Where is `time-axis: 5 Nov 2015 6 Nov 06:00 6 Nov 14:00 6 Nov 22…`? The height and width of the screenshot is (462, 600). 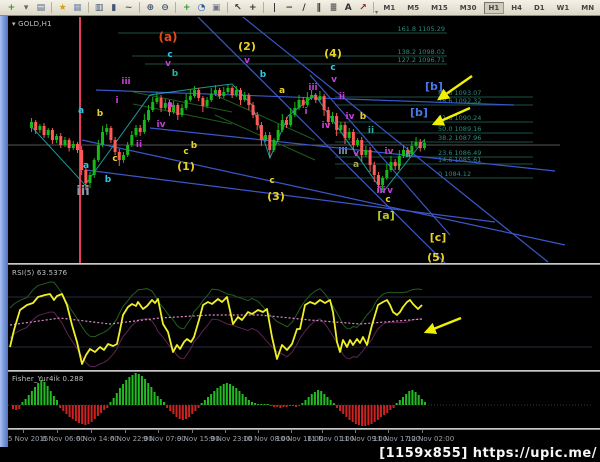
time-axis: 5 Nov 2015 6 Nov 06:00 6 Nov 14:00 6 Nov 22… is located at coordinates (300, 438).